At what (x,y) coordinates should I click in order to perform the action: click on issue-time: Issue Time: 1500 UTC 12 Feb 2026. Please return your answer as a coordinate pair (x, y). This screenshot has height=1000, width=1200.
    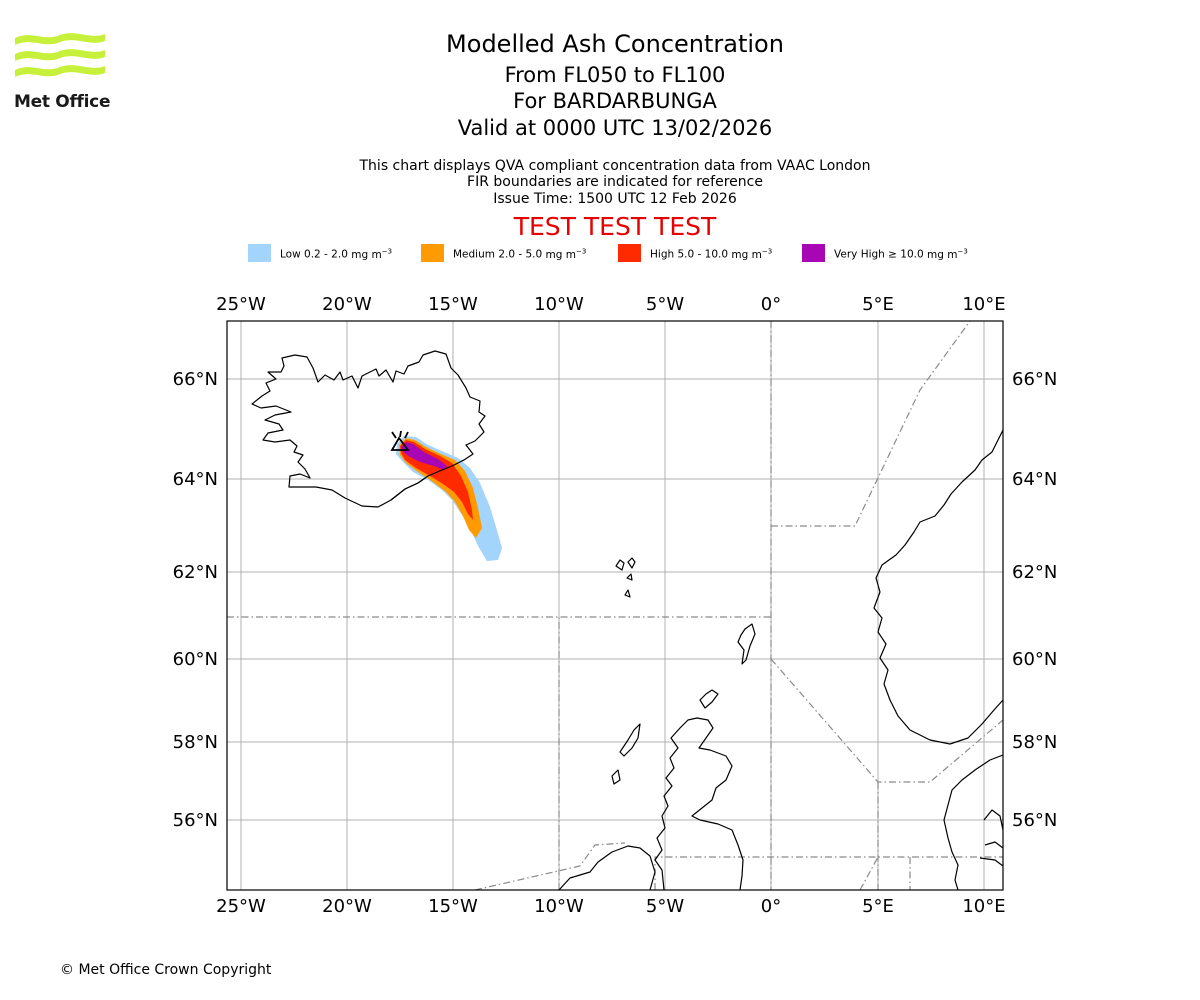
    Looking at the image, I should click on (615, 199).